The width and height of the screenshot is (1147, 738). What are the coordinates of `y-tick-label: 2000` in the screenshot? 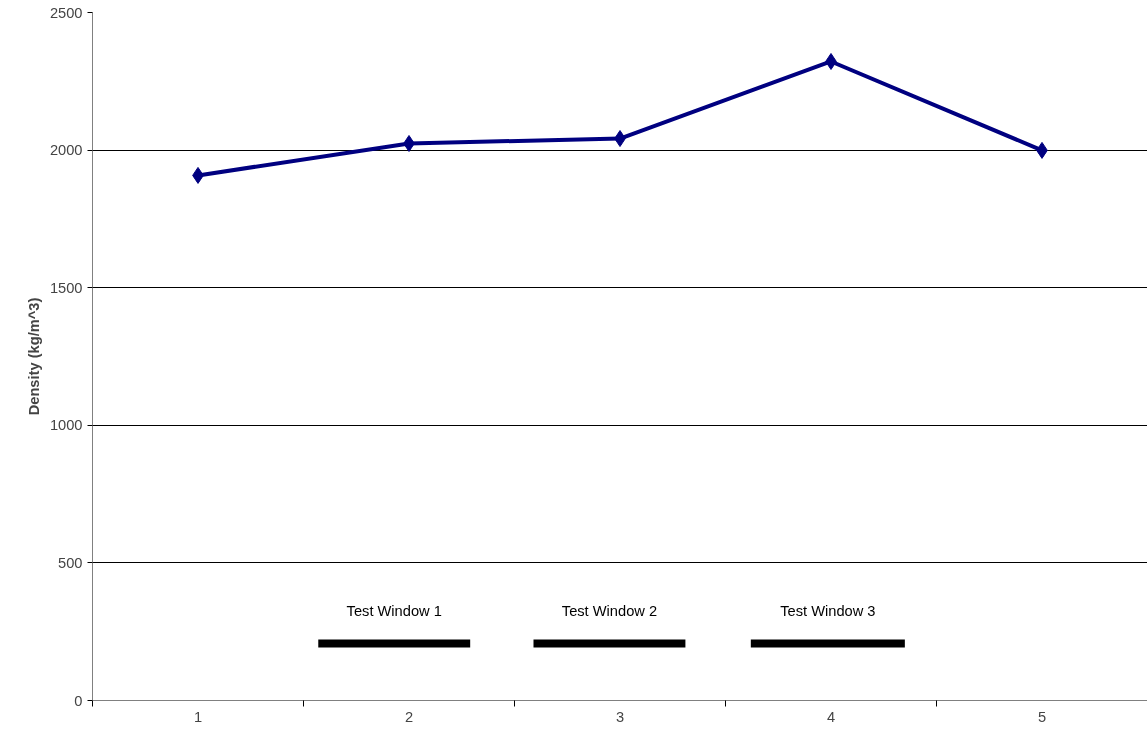 It's located at (66, 150).